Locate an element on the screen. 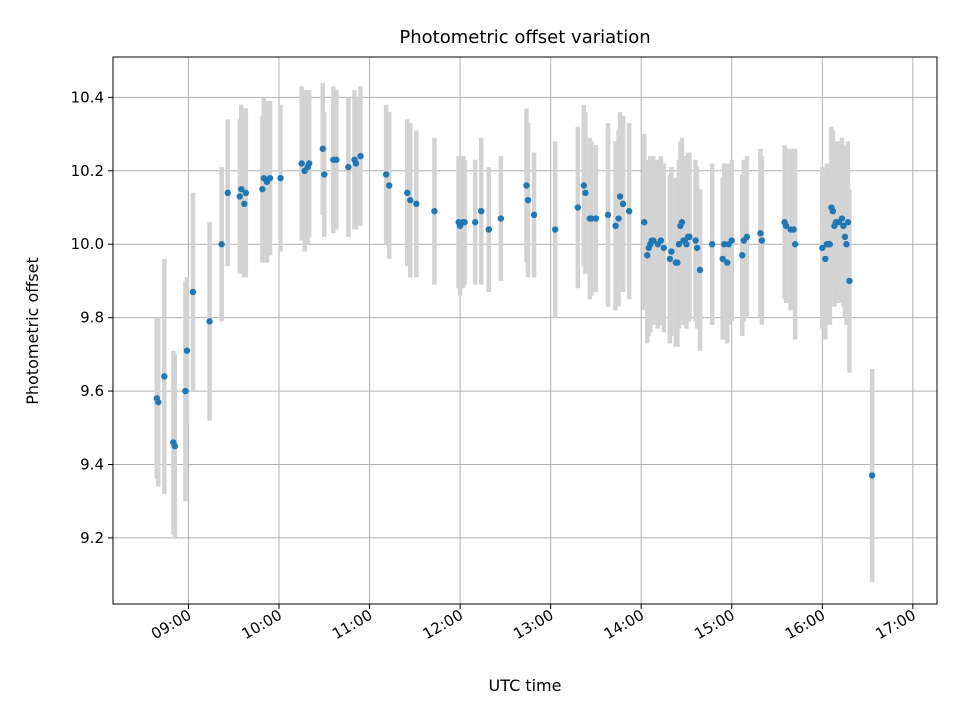 The image size is (960, 720). y-tick-label: 9.6 is located at coordinates (92, 391).